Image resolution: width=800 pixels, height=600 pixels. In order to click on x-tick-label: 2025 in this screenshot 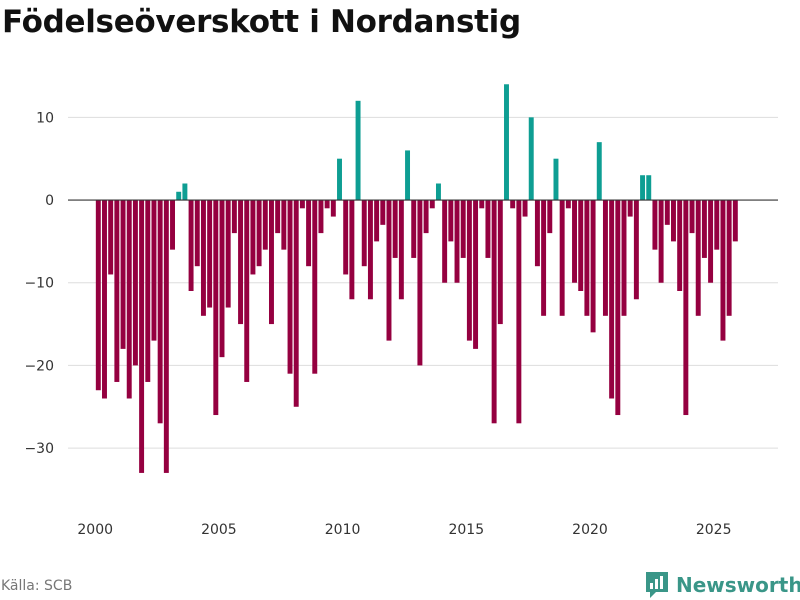, I will do `click(714, 530)`.